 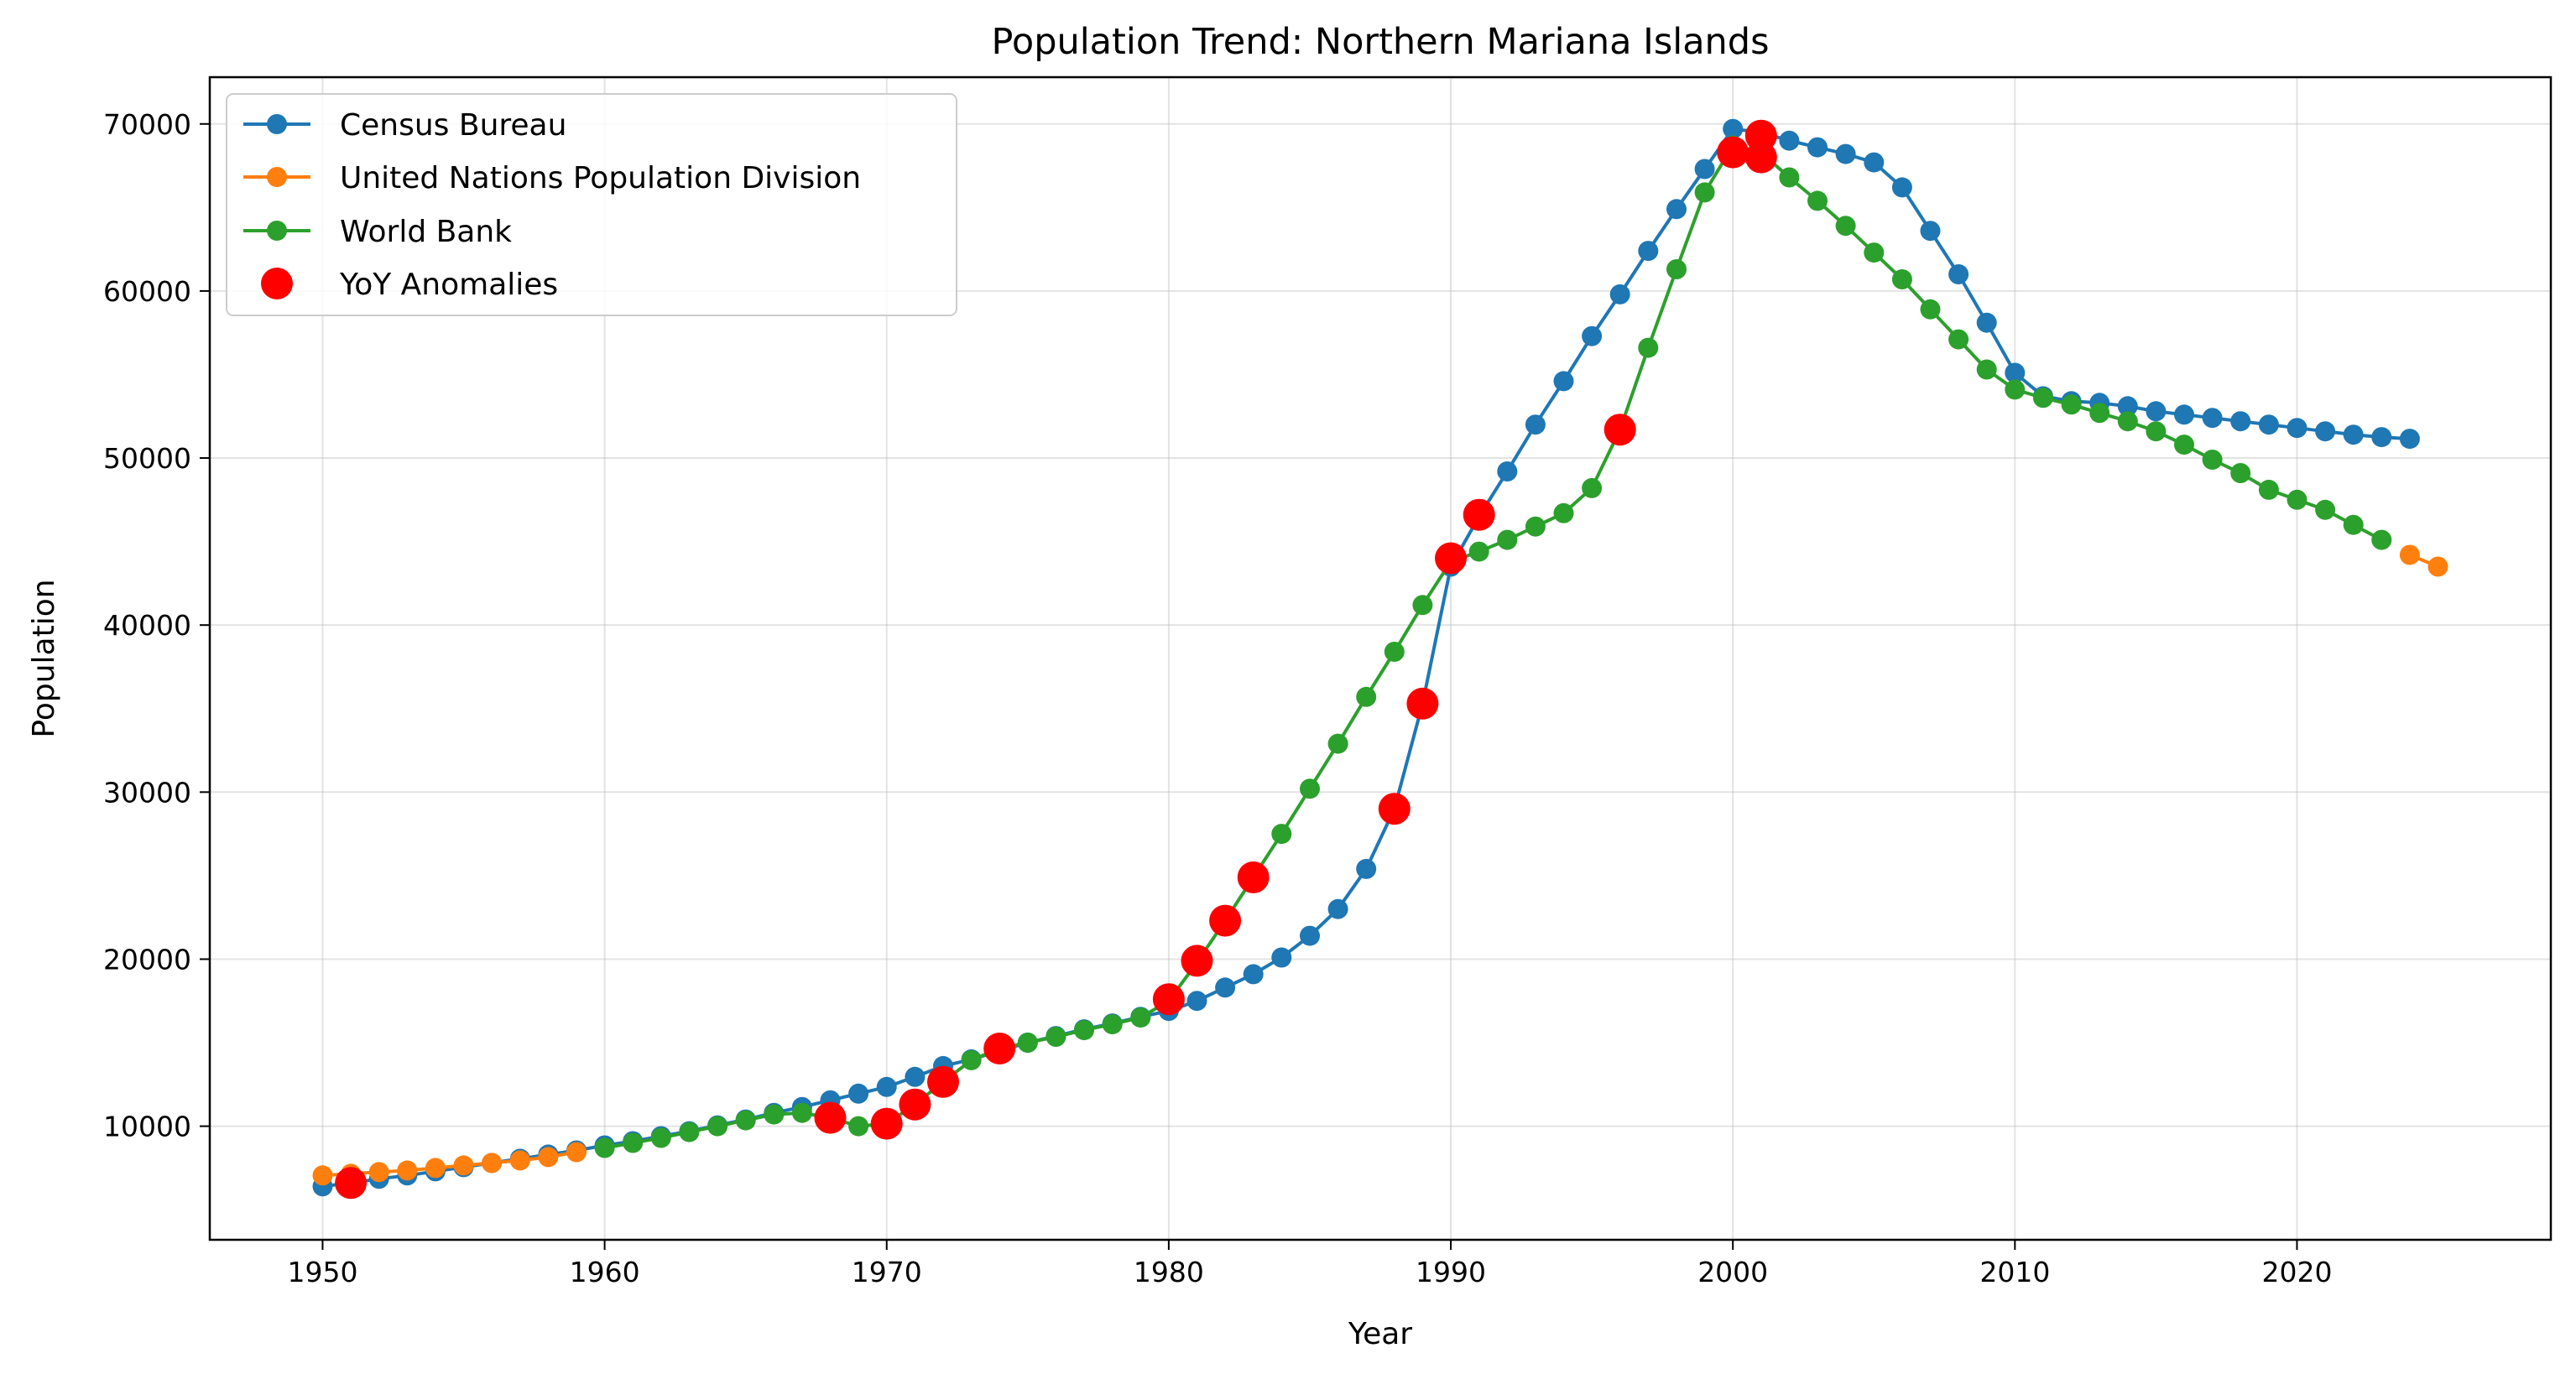 I want to click on legend-label-anomalies: YoY Anomalies, so click(x=448, y=285).